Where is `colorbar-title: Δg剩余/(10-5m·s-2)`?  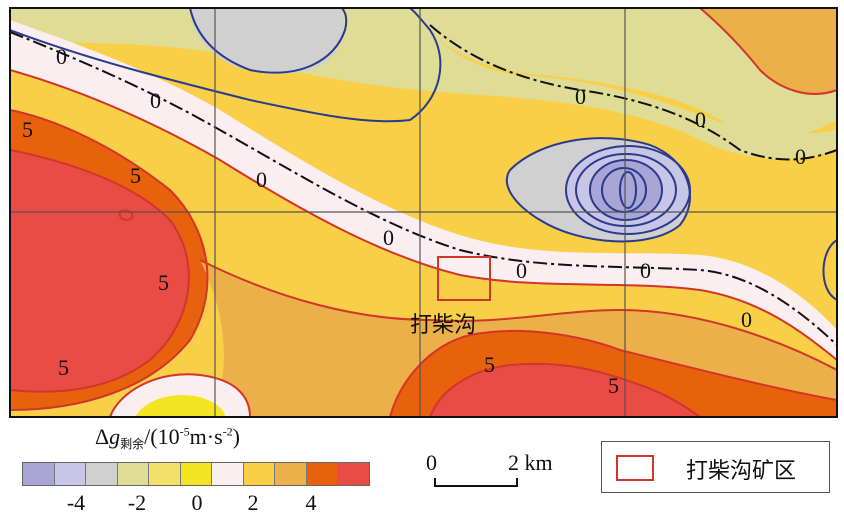
colorbar-title: Δg剩余/(10-5m·s-2) is located at coordinates (167, 437).